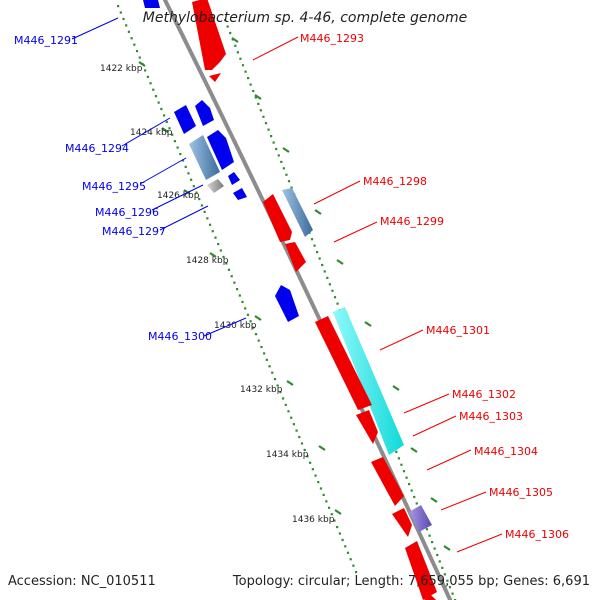  What do you see at coordinates (420, 518) in the screenshot?
I see `m446-1305-arrow` at bounding box center [420, 518].